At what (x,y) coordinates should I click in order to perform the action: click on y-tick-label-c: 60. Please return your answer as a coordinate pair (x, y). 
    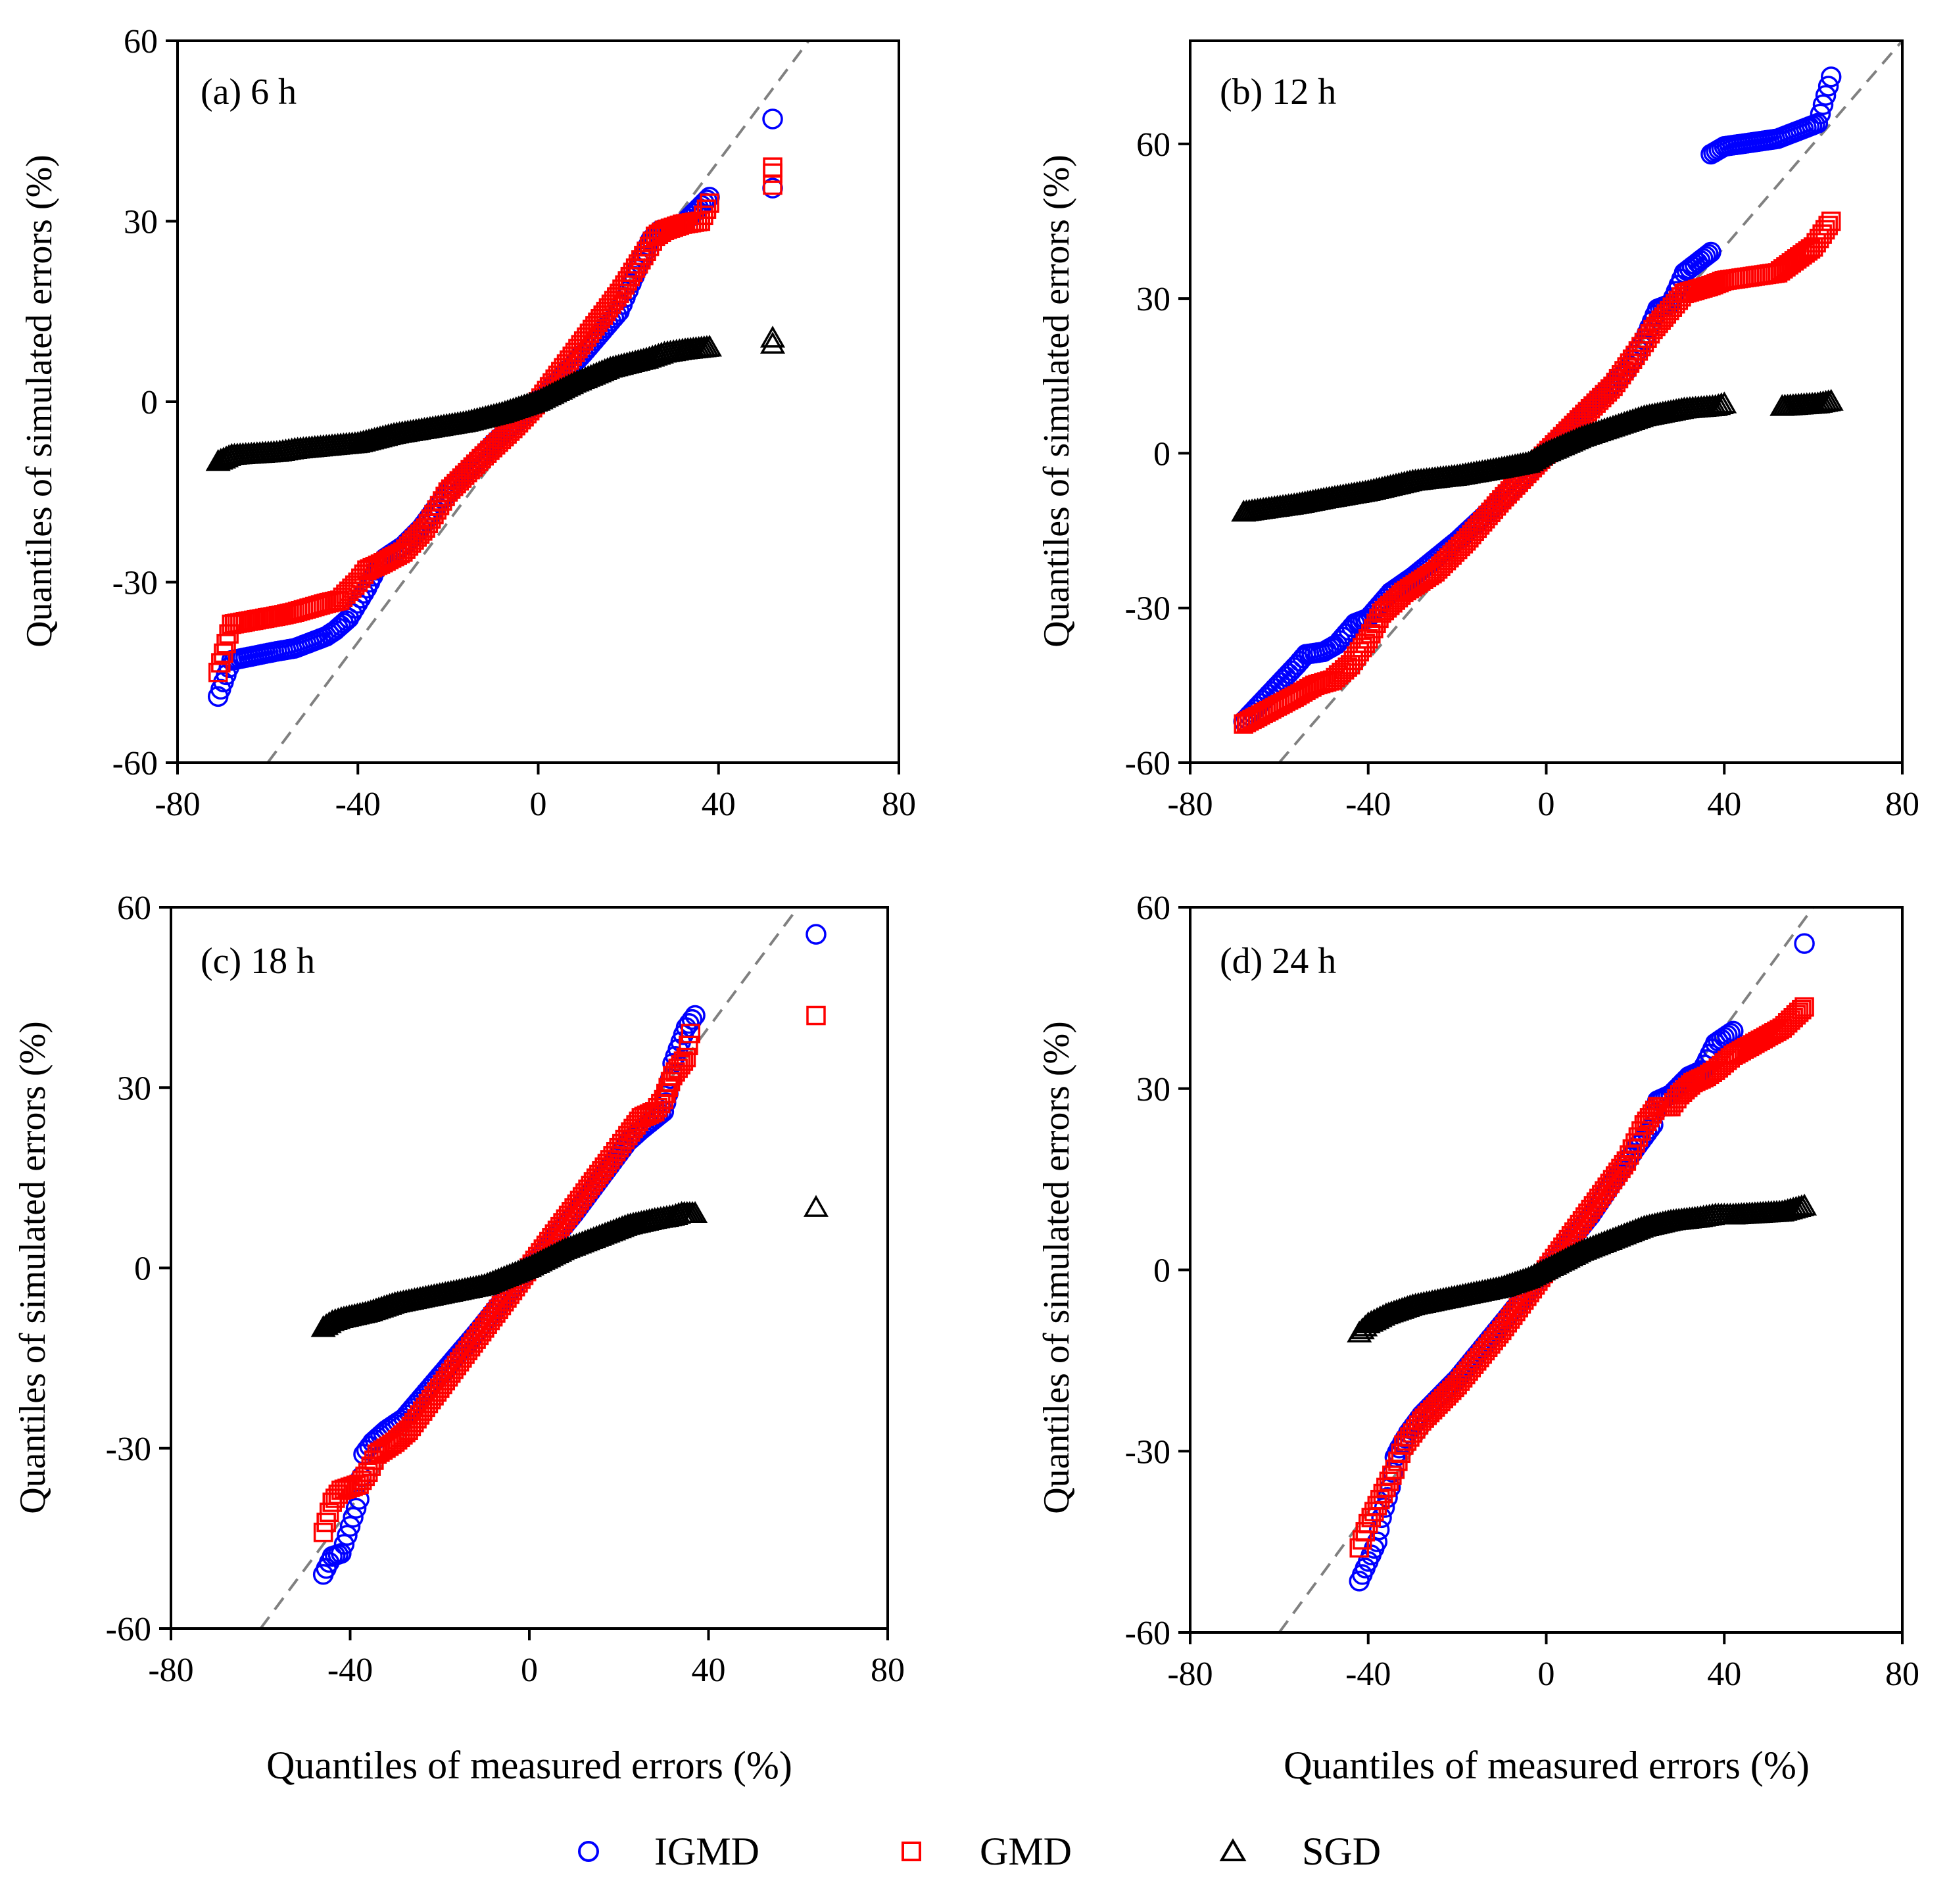
    Looking at the image, I should click on (134, 908).